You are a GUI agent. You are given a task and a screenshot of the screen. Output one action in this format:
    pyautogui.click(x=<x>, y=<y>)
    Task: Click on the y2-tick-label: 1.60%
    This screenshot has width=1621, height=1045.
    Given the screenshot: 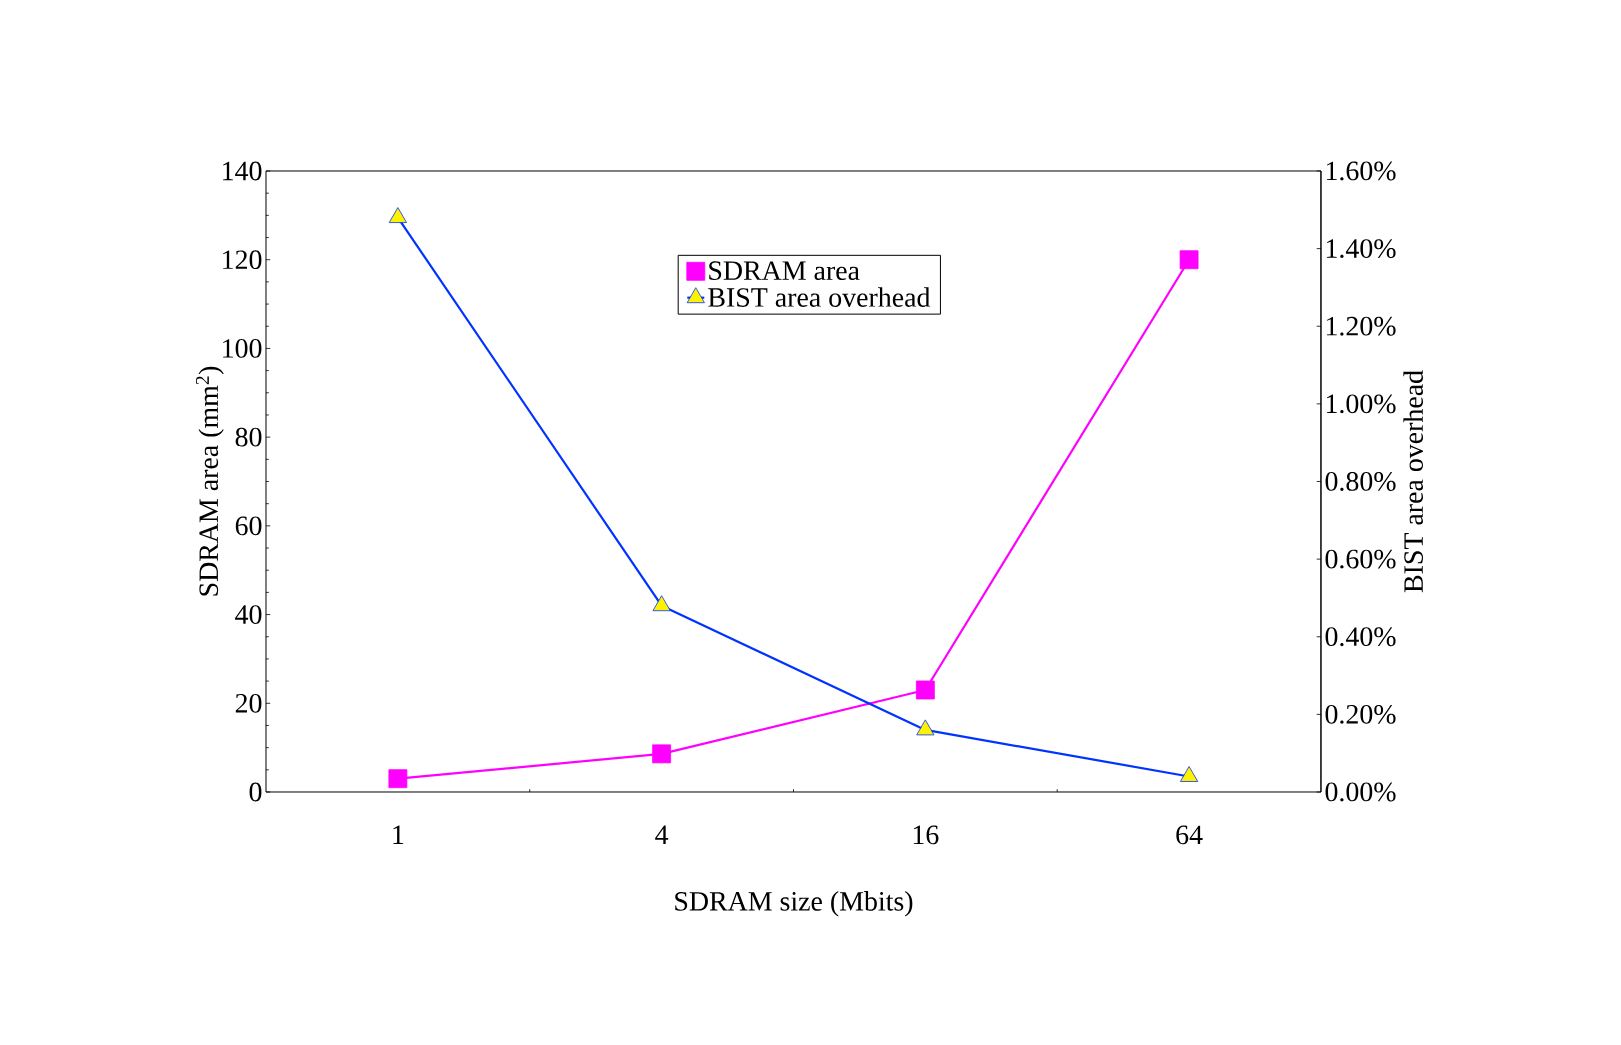 What is the action you would take?
    pyautogui.click(x=1361, y=171)
    